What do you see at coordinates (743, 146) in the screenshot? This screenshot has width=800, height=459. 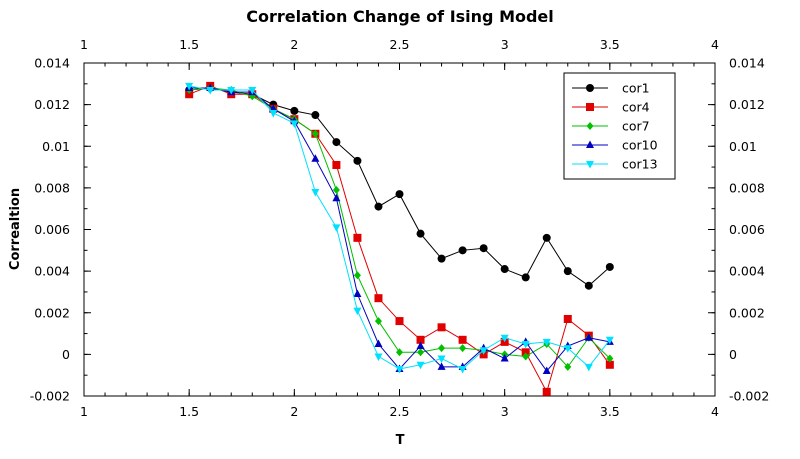 I see `y-tick-label-right: 0.01` at bounding box center [743, 146].